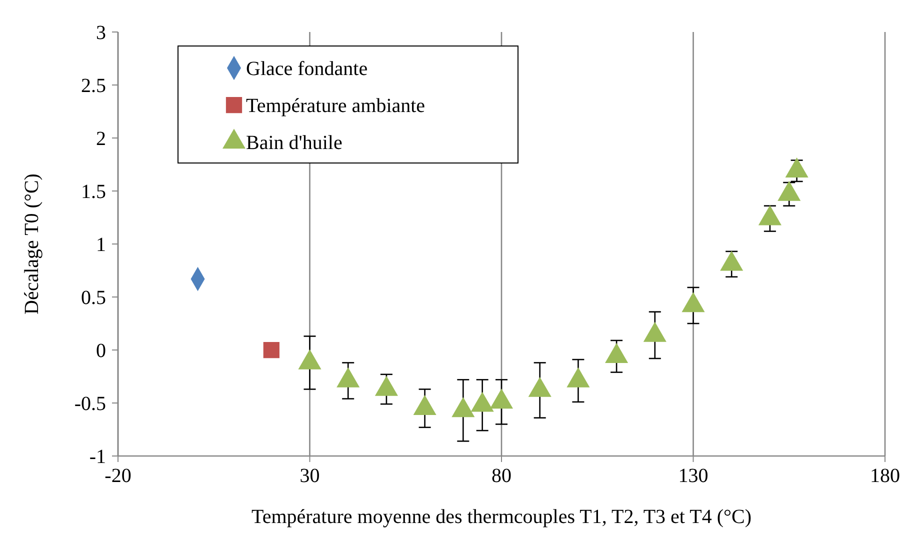  Describe the element at coordinates (93, 298) in the screenshot. I see `y-tick-label: 0.5` at that location.